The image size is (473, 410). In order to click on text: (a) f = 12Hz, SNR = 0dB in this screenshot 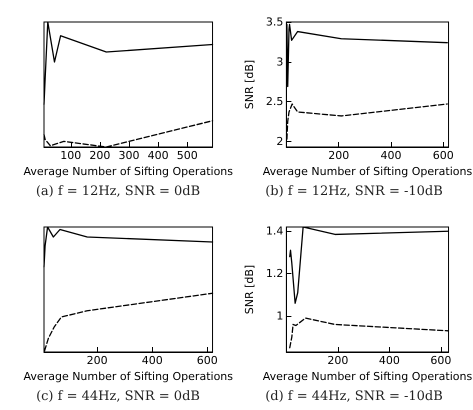, I will do `click(118, 191)`.